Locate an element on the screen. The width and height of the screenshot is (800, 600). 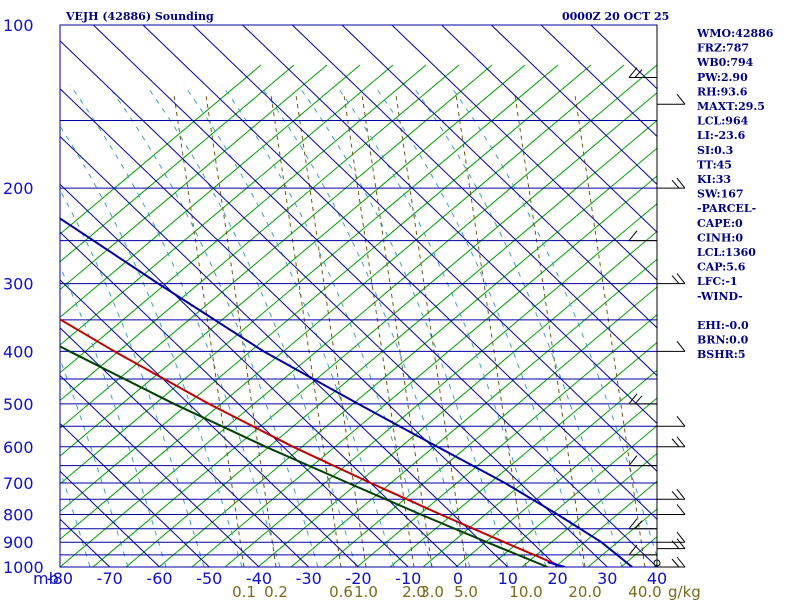
temperature-tick-label: -10 is located at coordinates (408, 578).